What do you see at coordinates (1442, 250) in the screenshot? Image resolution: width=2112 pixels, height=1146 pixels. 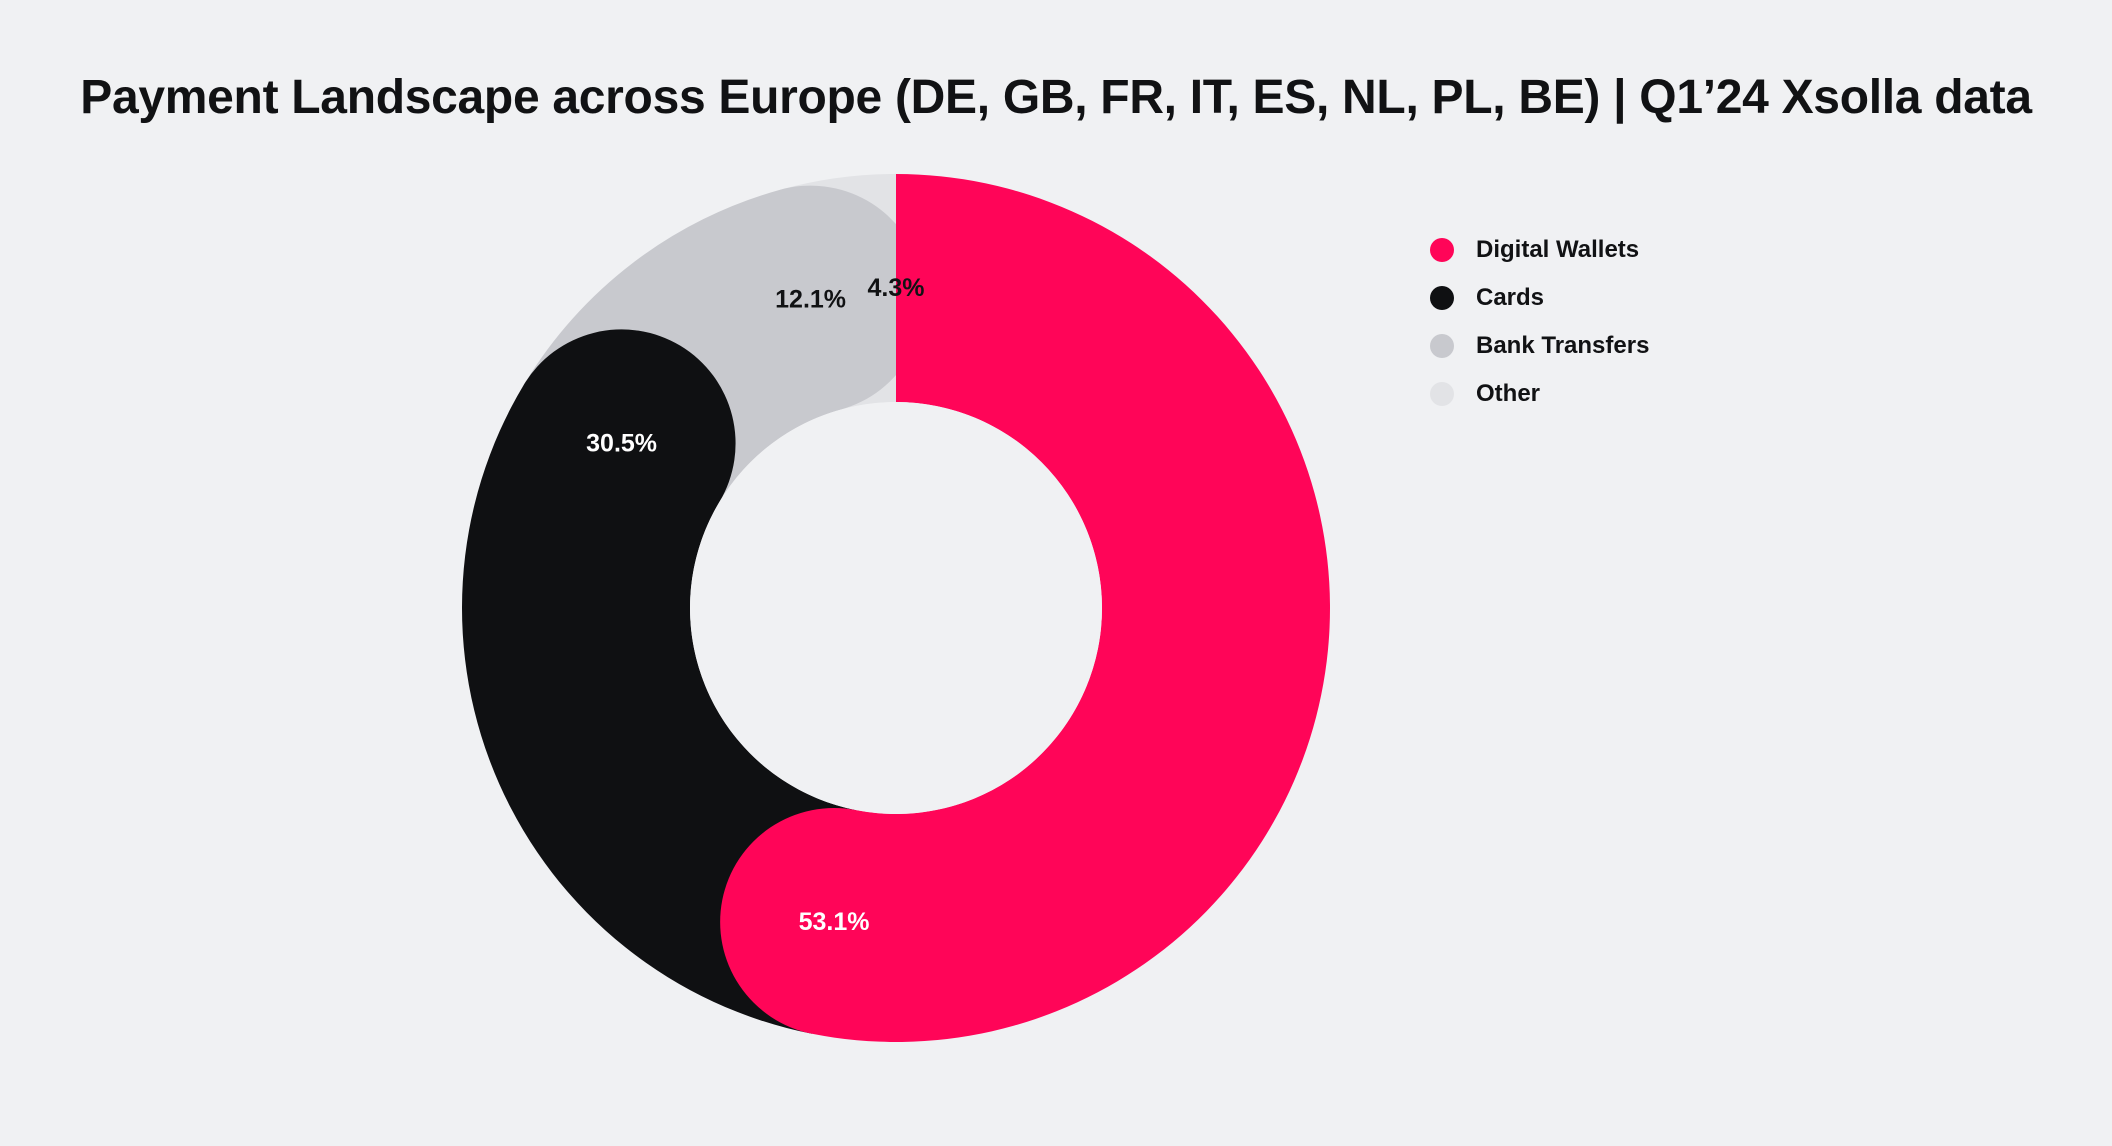 I see `legend-swatch-digital-wallets` at bounding box center [1442, 250].